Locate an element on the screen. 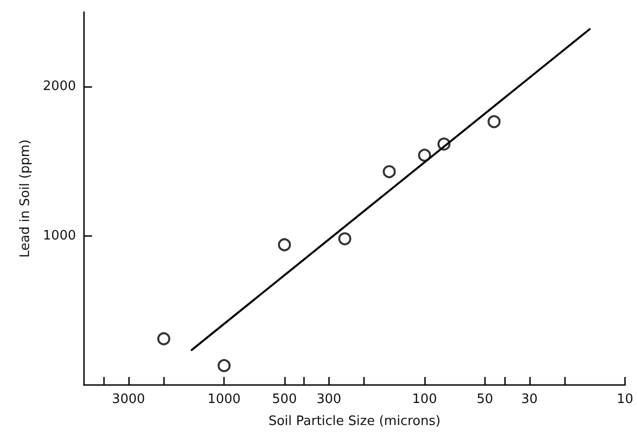 The height and width of the screenshot is (434, 637). x-axis-title: Soil Particle Size (microns) is located at coordinates (354, 421).